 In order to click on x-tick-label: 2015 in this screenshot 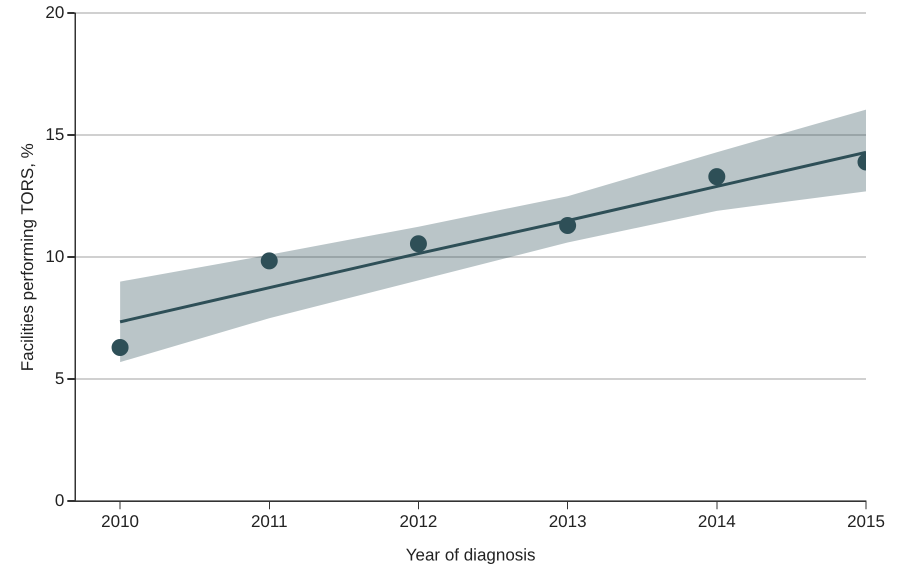, I will do `click(866, 522)`.